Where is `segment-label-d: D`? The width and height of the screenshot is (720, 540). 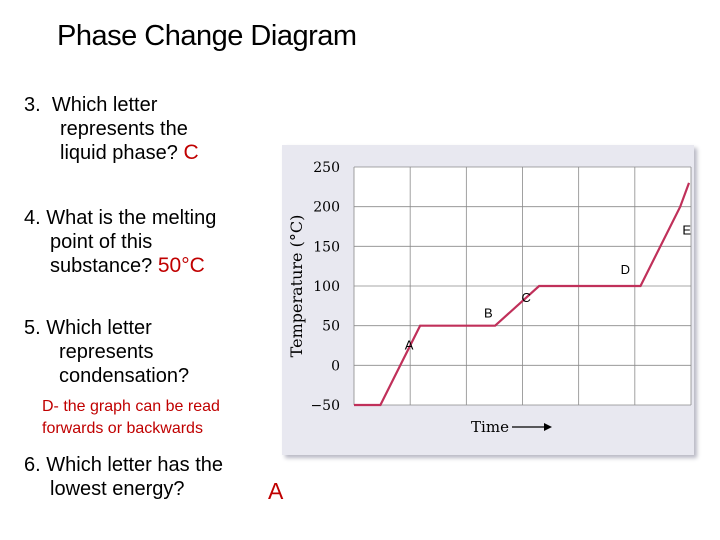
segment-label-d: D is located at coordinates (625, 269).